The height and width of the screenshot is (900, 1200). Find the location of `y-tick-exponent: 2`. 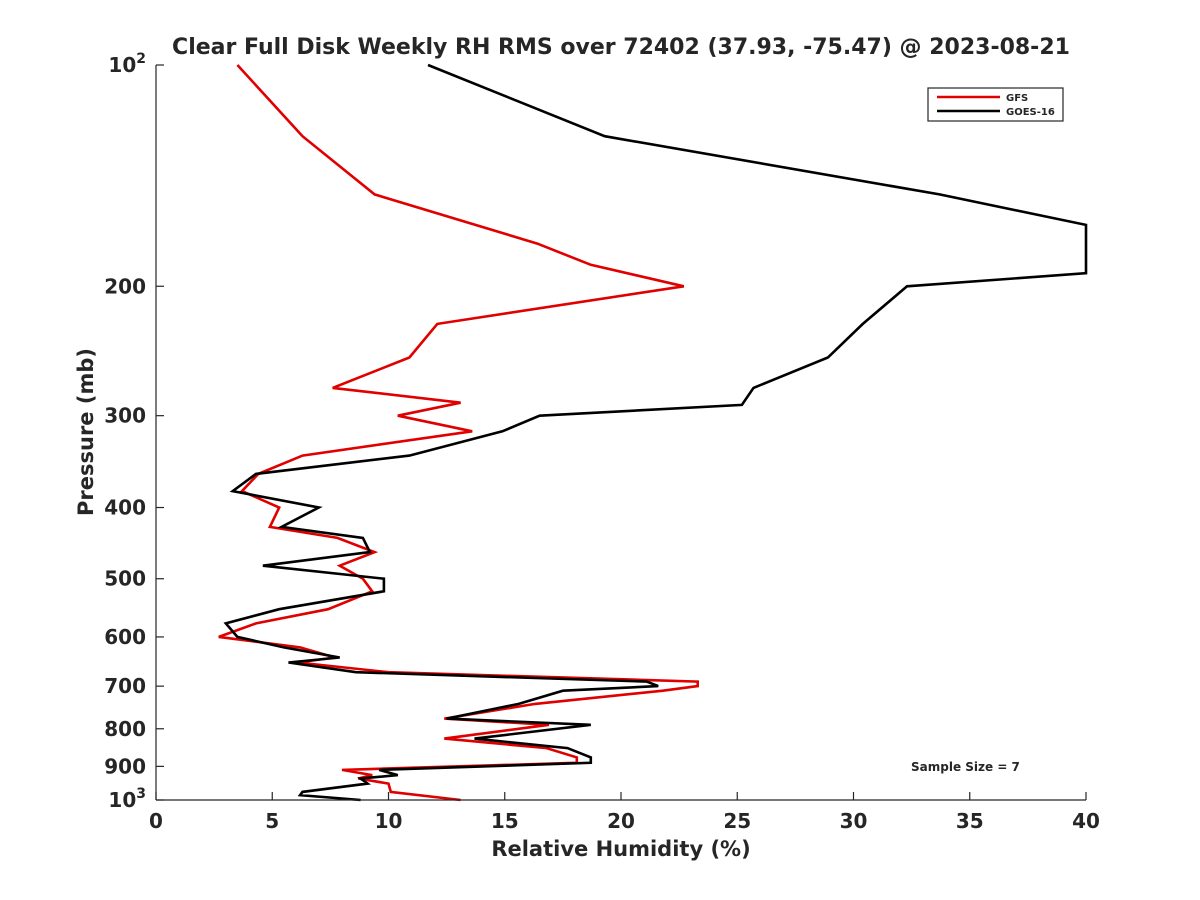

y-tick-exponent: 2 is located at coordinates (141, 59).